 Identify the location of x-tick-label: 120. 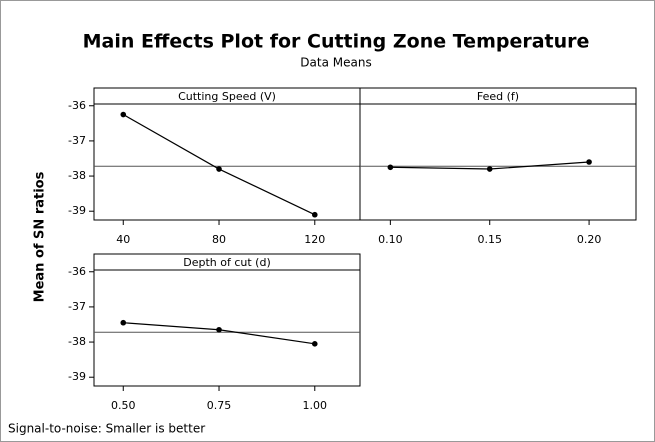
(314, 239).